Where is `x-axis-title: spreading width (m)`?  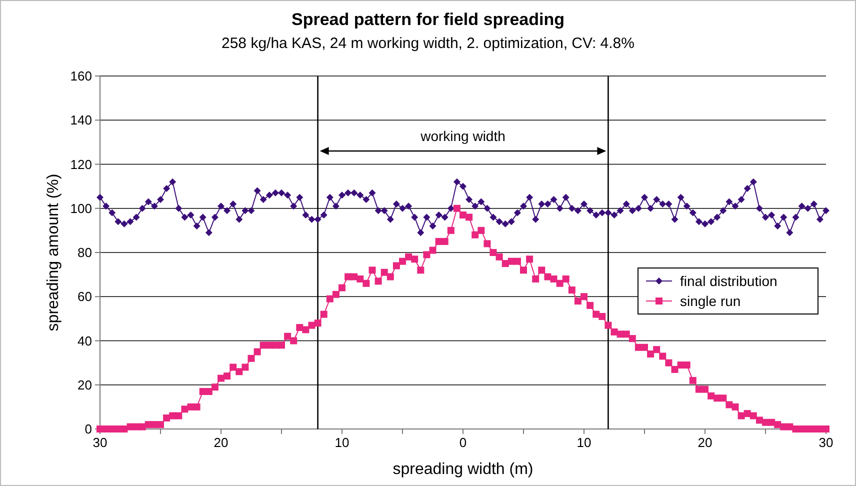 x-axis-title: spreading width (m) is located at coordinates (463, 469).